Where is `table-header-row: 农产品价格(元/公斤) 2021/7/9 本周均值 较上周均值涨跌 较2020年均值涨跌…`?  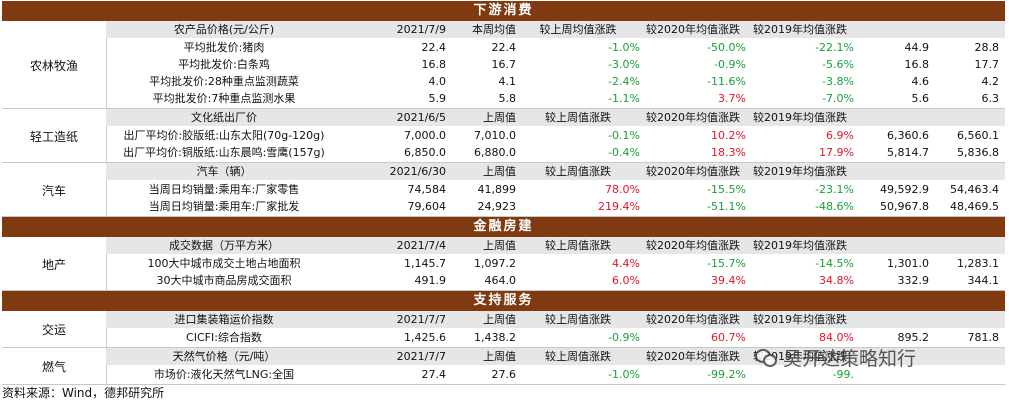 table-header-row: 农产品价格(元/公斤) 2021/7/9 本周均值 较上周均值涨跌 较2020年均值涨跌… is located at coordinates (555, 29).